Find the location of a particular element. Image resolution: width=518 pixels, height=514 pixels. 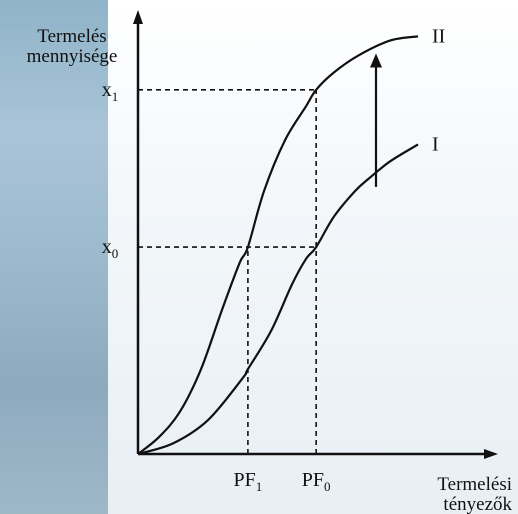

series-label-I: I is located at coordinates (435, 144).